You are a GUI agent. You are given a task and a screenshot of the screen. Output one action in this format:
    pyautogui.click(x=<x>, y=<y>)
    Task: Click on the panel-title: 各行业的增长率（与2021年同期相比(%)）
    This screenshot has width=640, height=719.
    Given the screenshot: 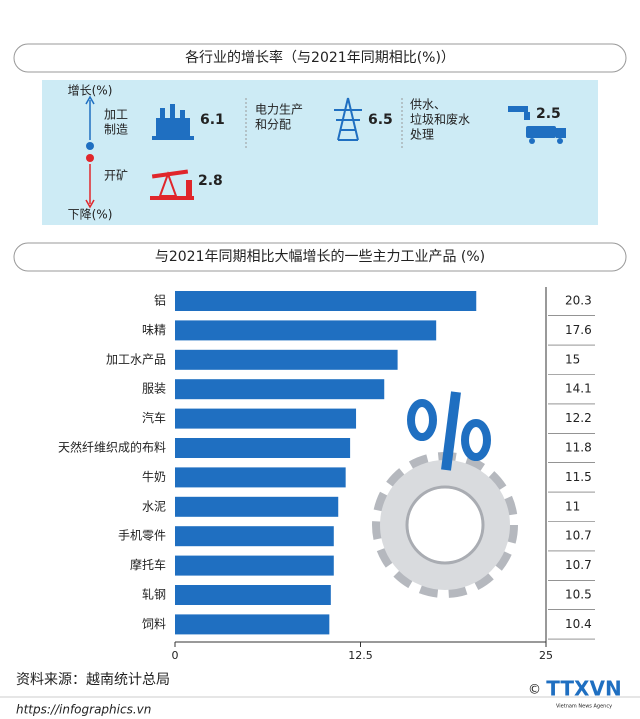 What is the action you would take?
    pyautogui.click(x=320, y=57)
    